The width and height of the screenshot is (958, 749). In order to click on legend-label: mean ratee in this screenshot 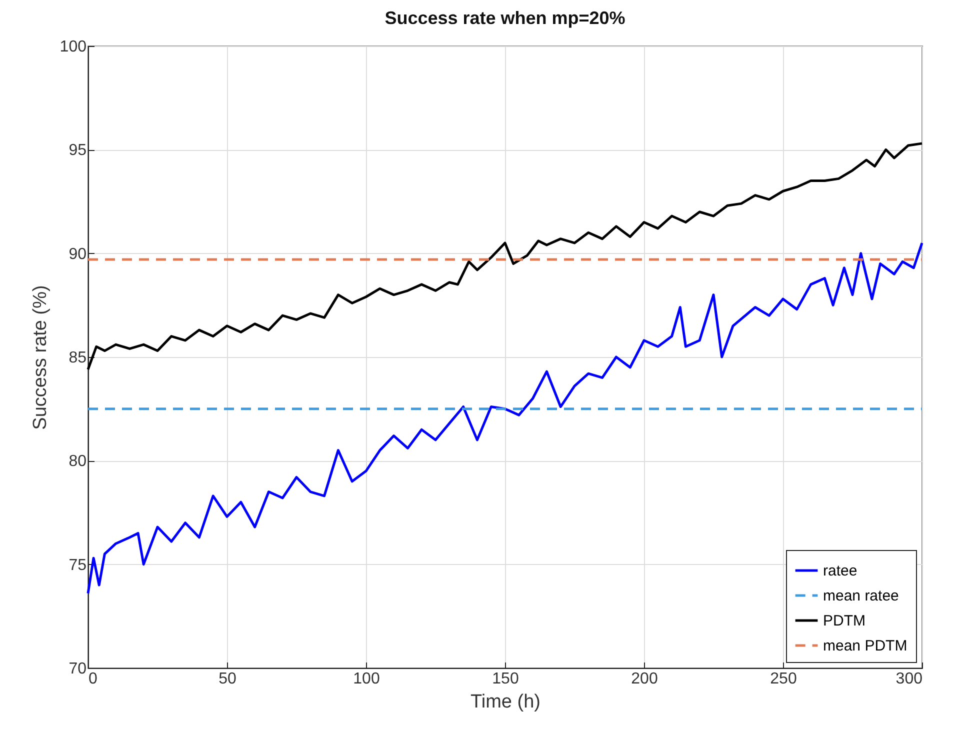, I will do `click(861, 596)`.